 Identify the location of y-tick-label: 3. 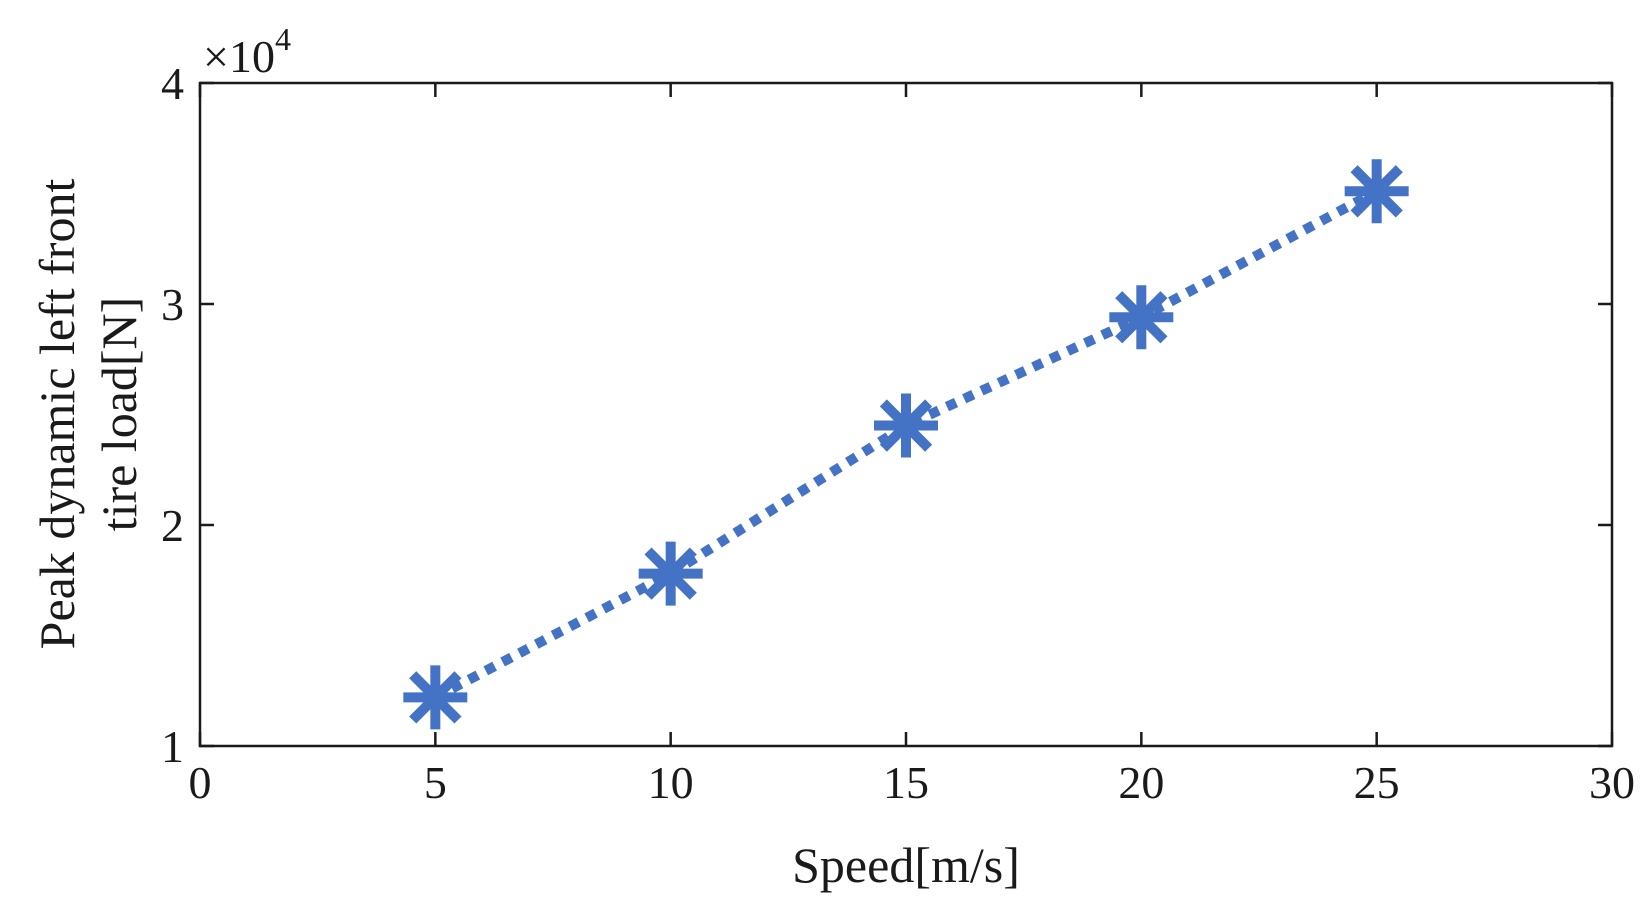
(172, 304).